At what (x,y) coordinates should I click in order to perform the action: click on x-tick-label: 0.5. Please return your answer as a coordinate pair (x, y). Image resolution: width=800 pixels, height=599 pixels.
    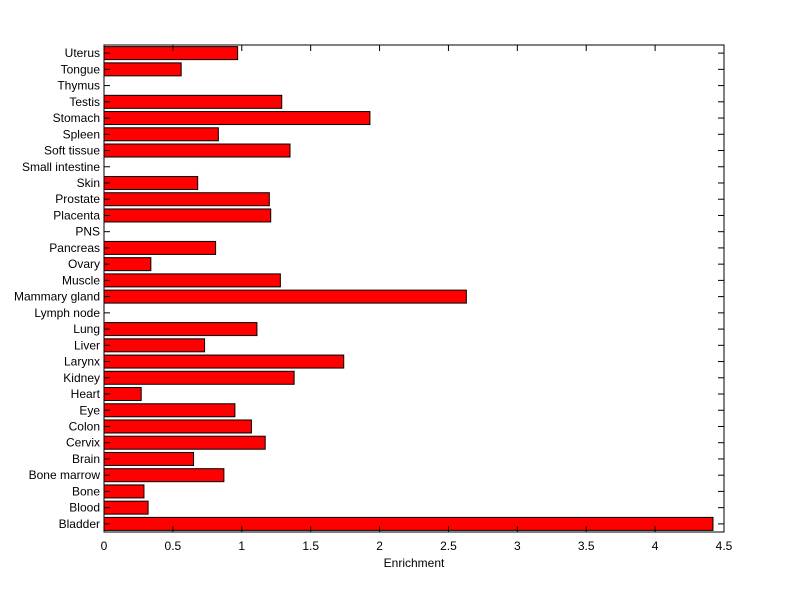
    Looking at the image, I should click on (173, 546).